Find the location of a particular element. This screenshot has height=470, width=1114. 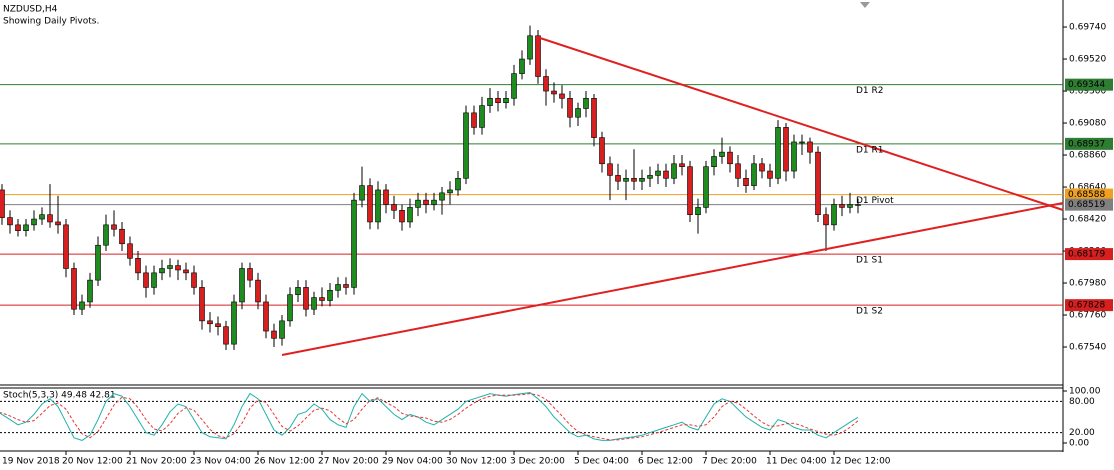

pivot-name: D1 S2 is located at coordinates (869, 312).